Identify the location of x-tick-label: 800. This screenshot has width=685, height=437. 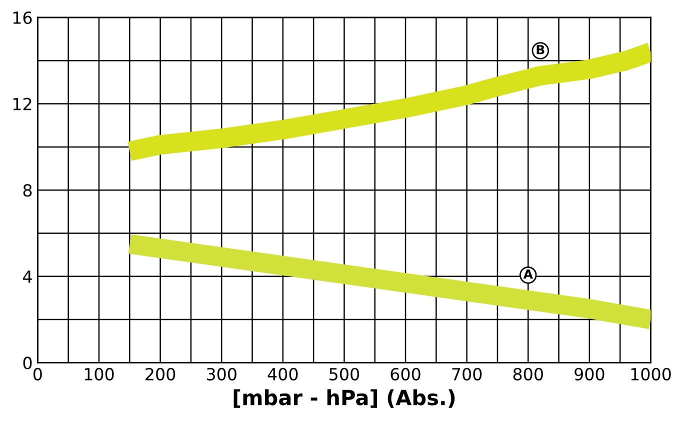
(528, 374).